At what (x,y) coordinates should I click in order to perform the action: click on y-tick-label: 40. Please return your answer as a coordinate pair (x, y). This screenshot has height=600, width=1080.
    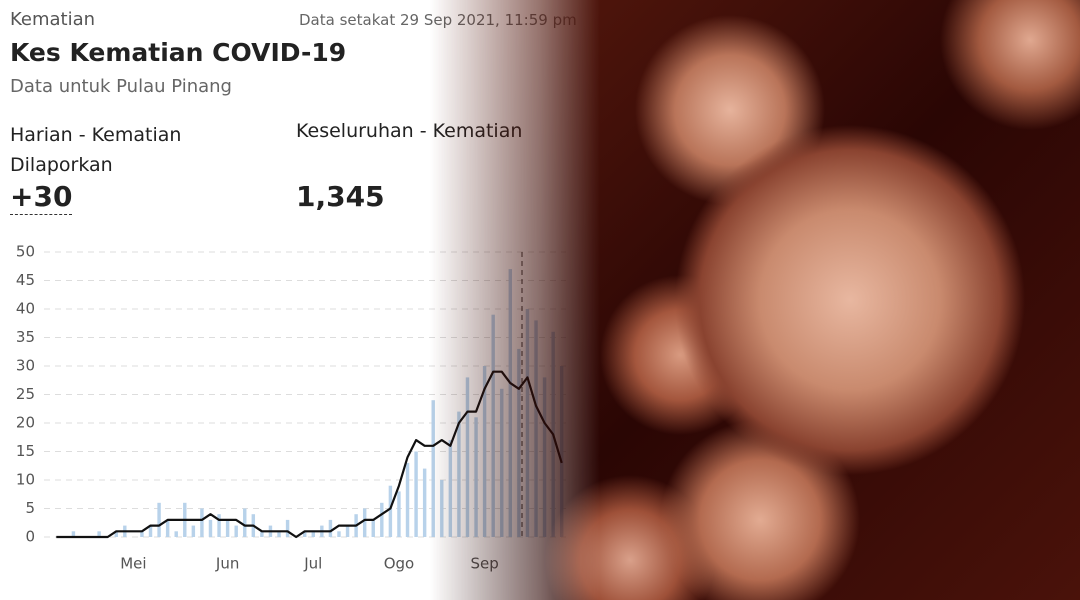
    Looking at the image, I should click on (25, 309).